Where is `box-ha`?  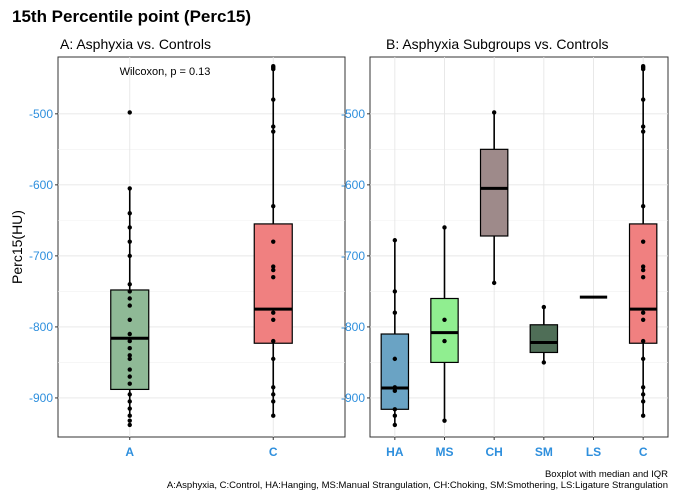 box-ha is located at coordinates (395, 333).